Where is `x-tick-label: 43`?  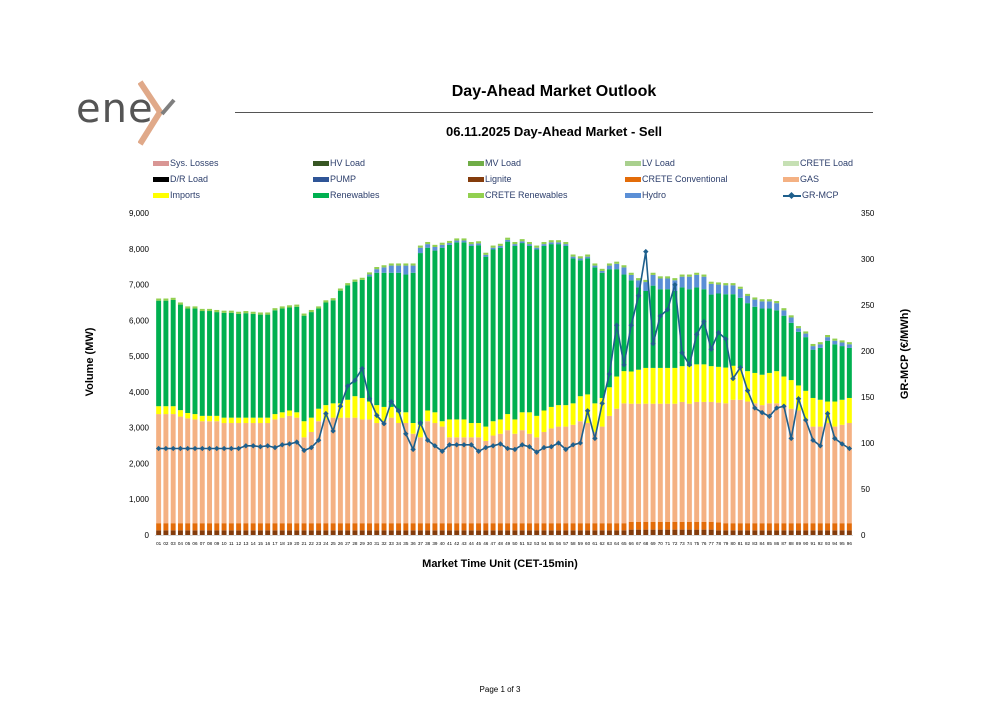 x-tick-label: 43 is located at coordinates (464, 543).